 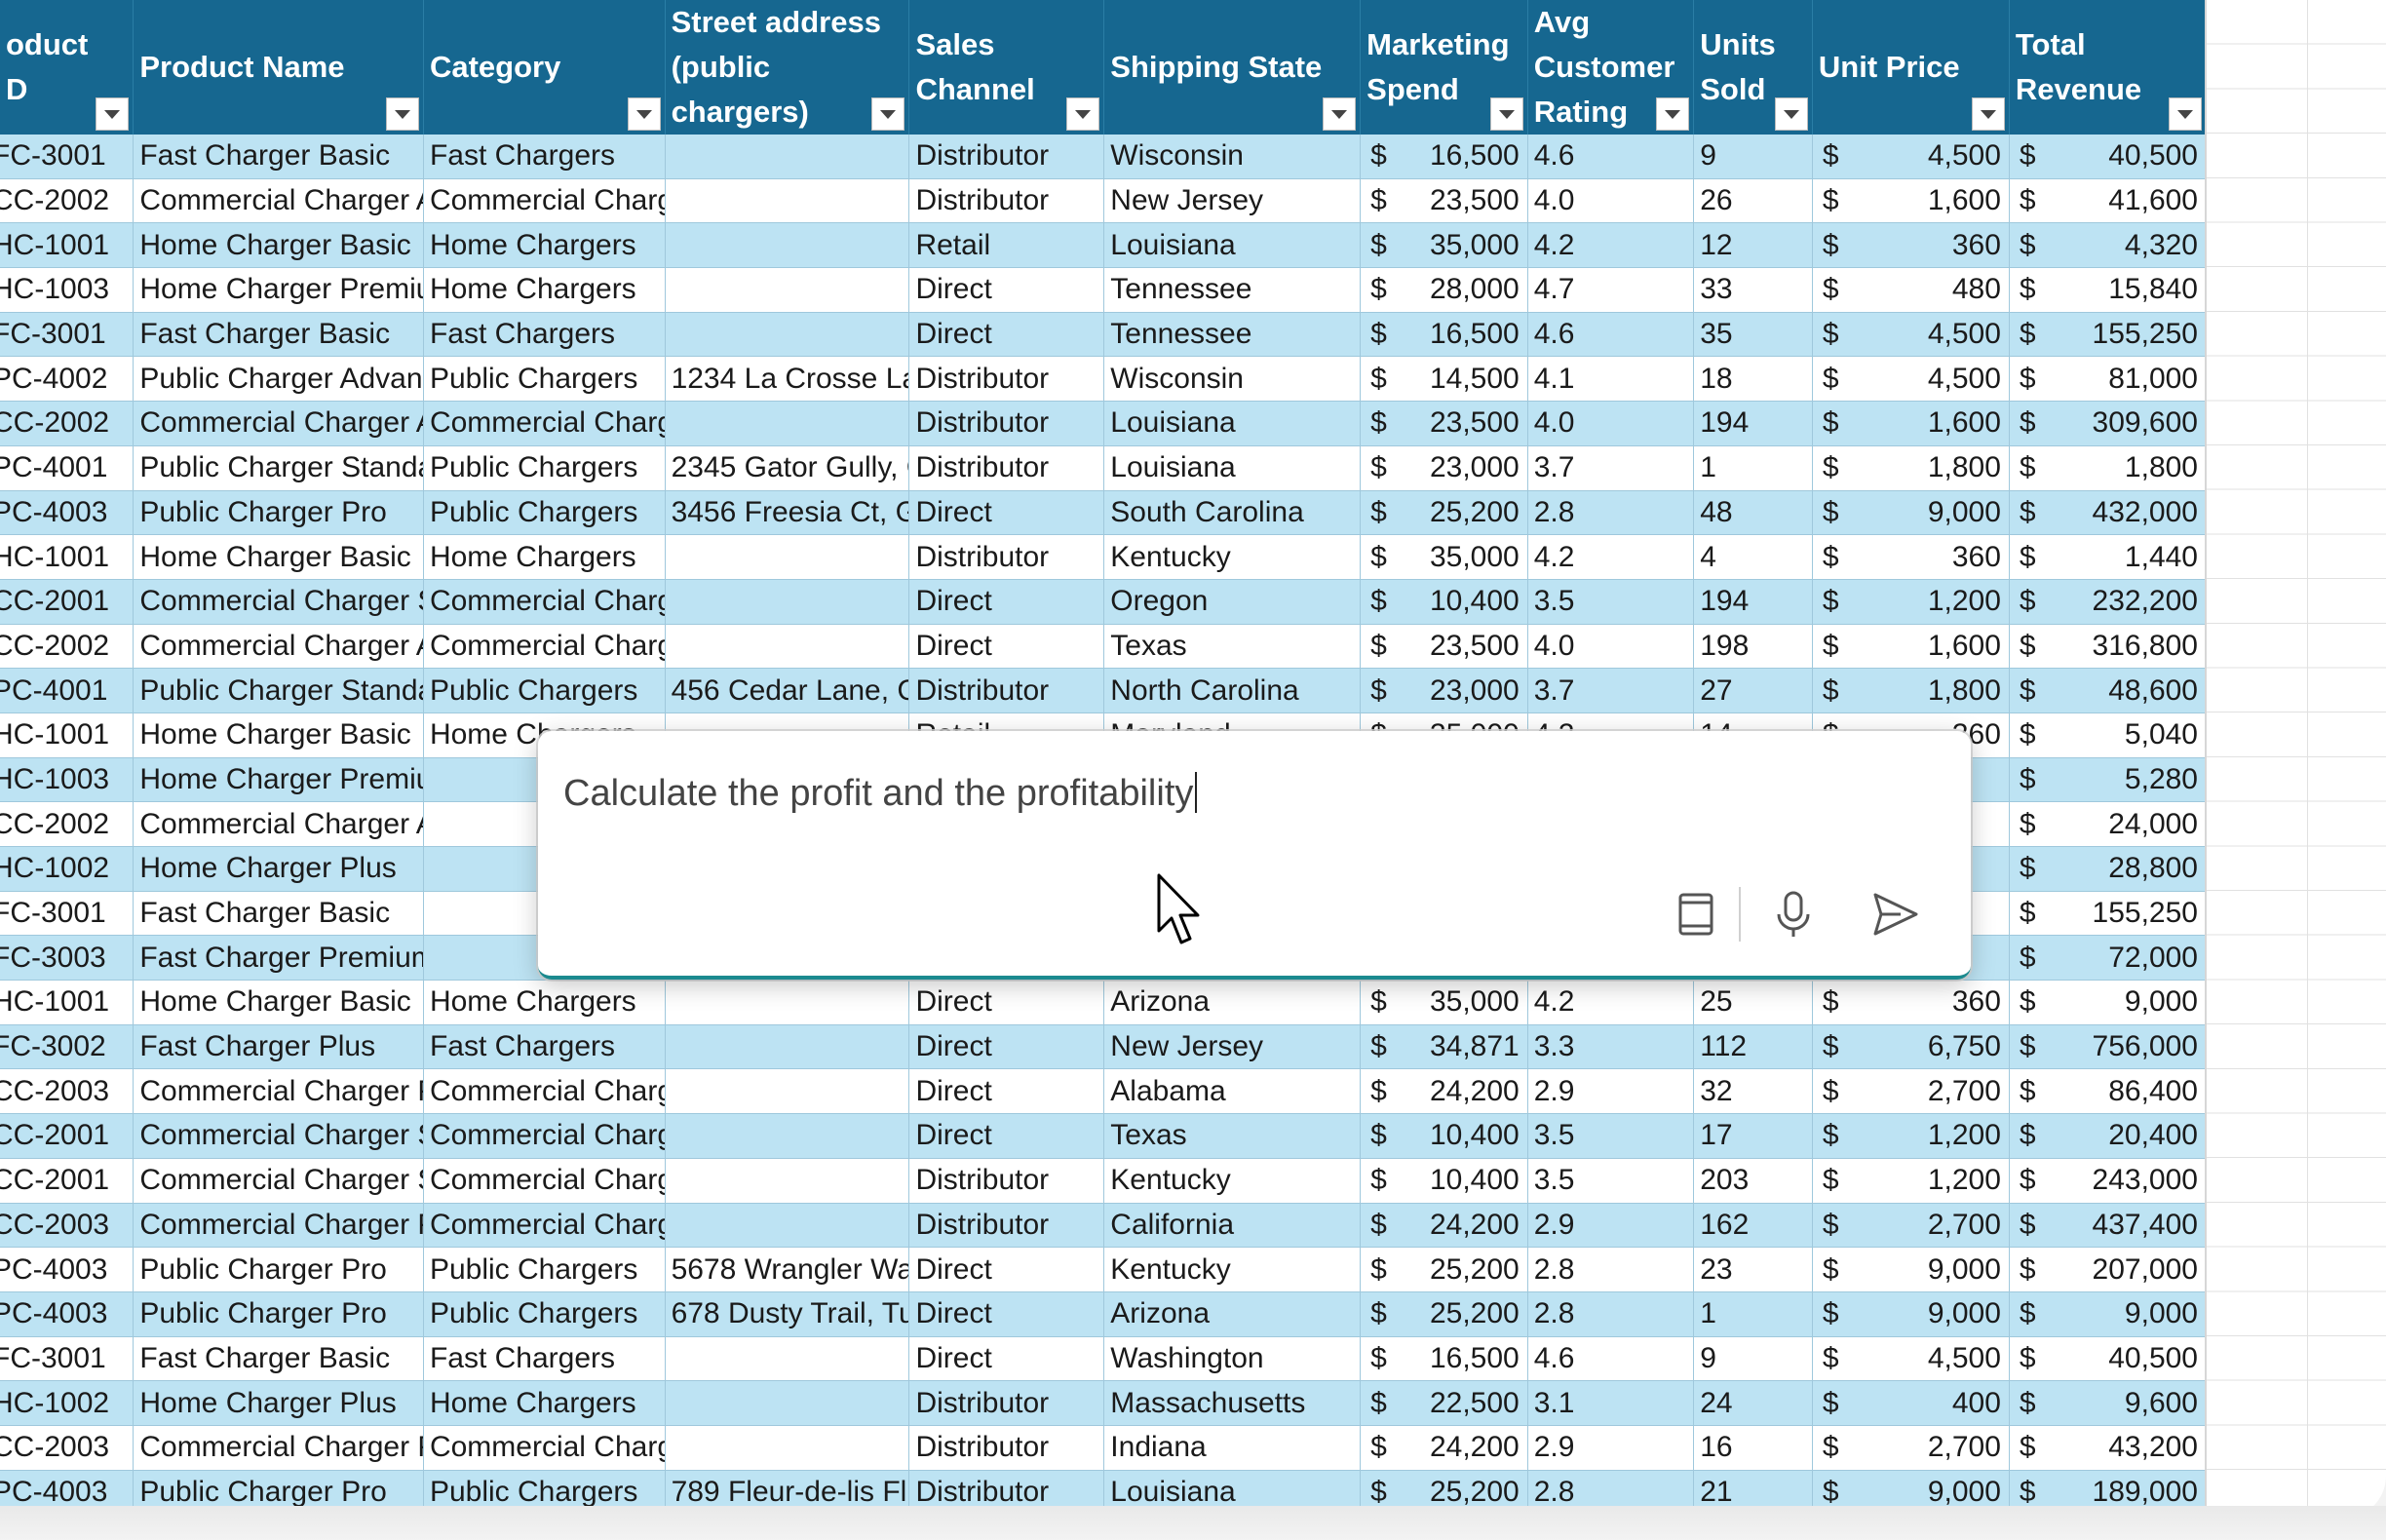 I want to click on cell-price: $6,750, so click(x=1911, y=1047).